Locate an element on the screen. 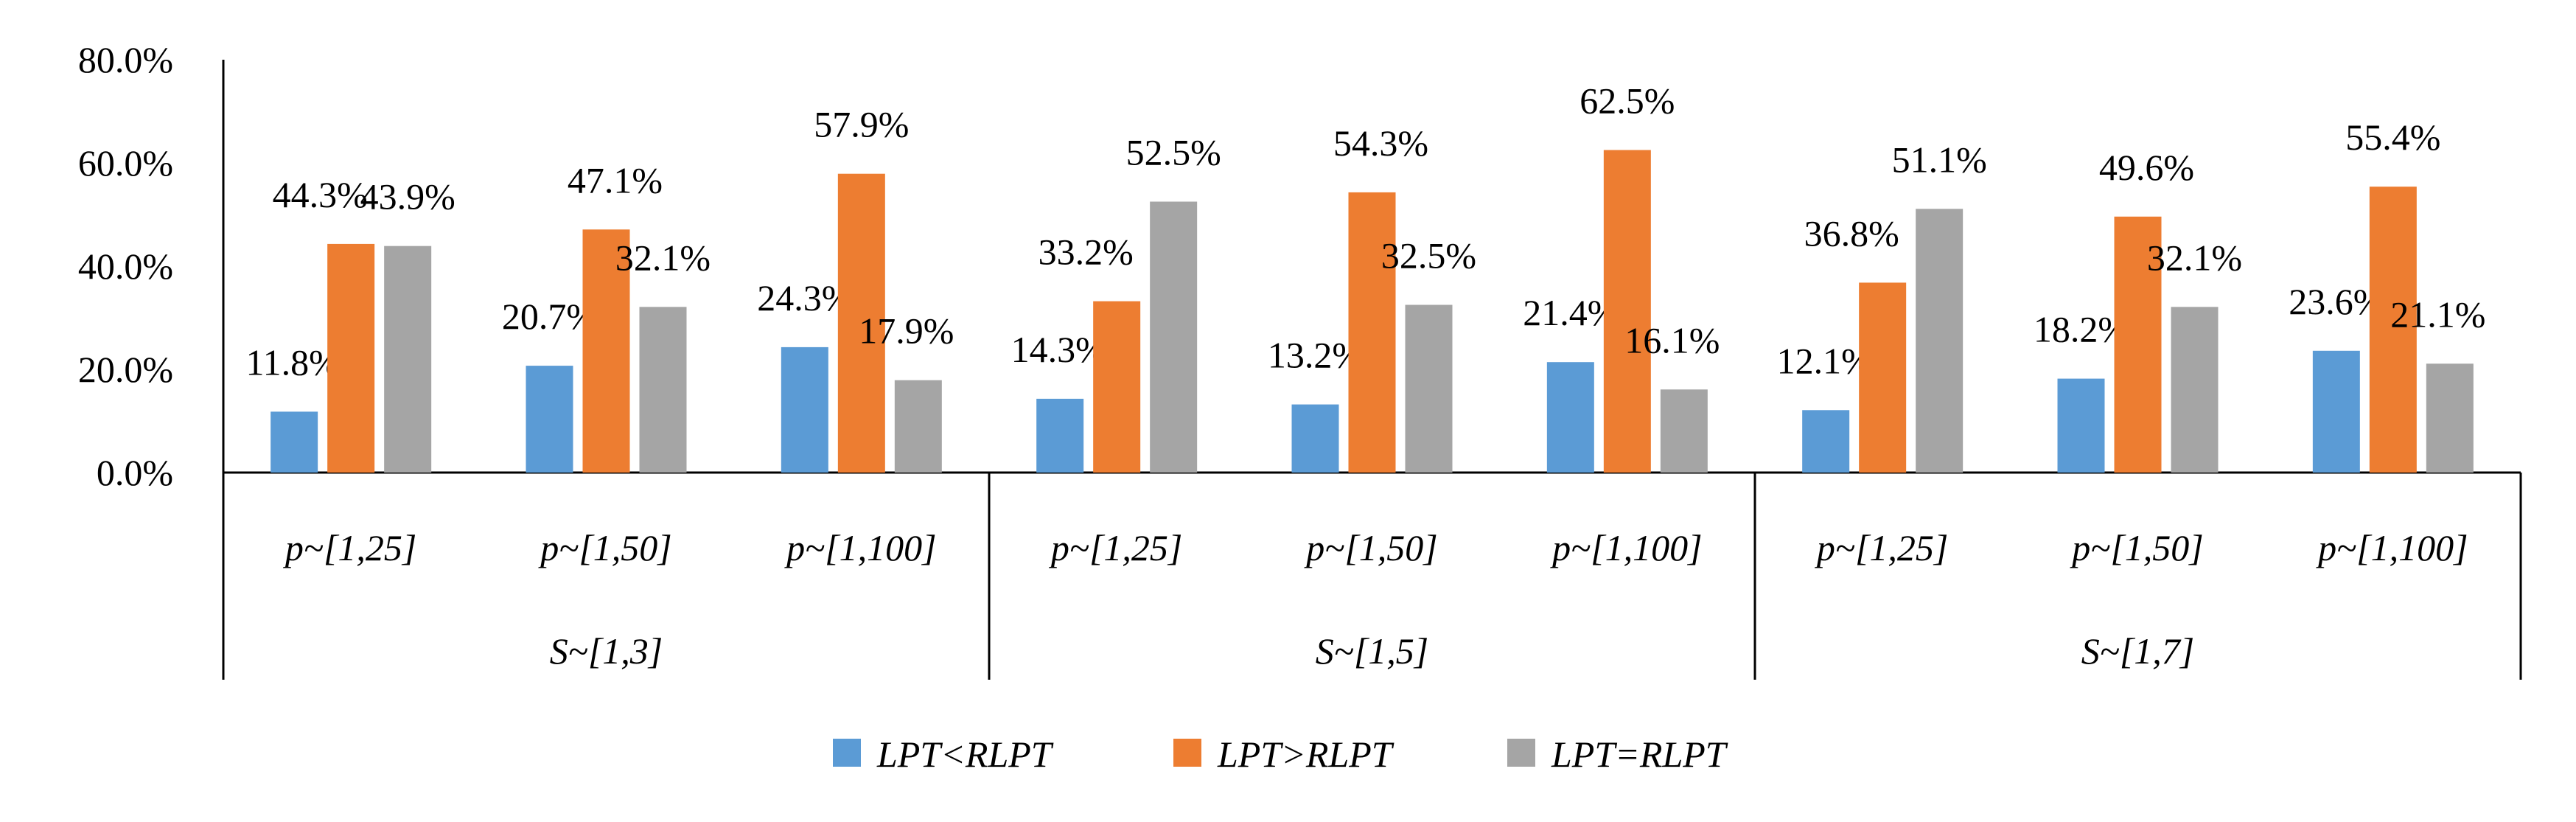 The width and height of the screenshot is (2576, 822). data-label: 44.3% is located at coordinates (320, 195).